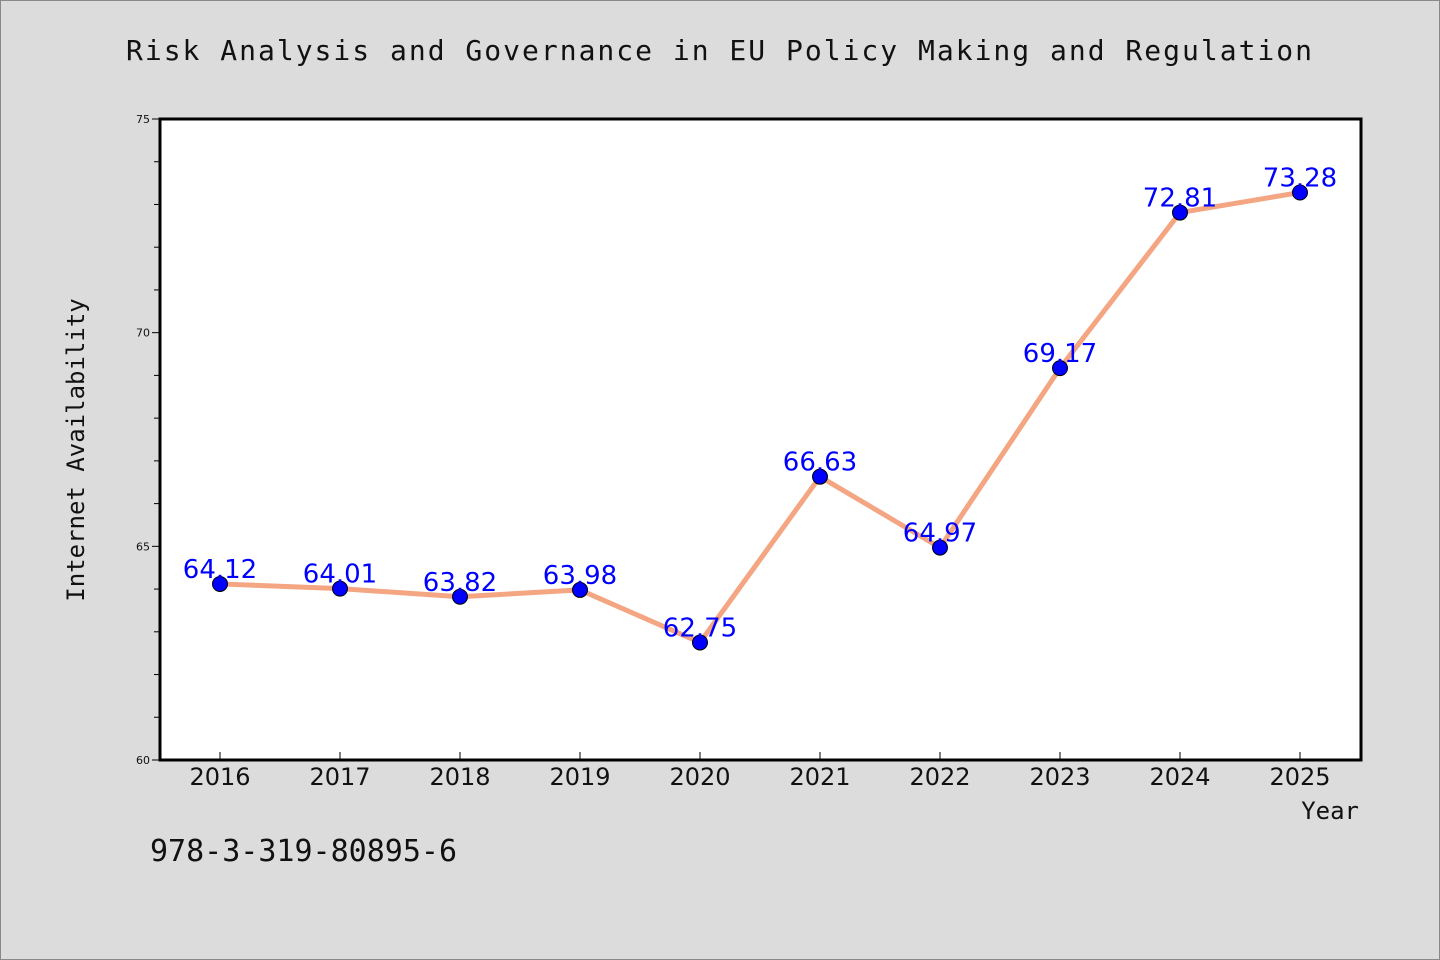  What do you see at coordinates (148, 440) in the screenshot?
I see `y-axis: 60 65 70 75` at bounding box center [148, 440].